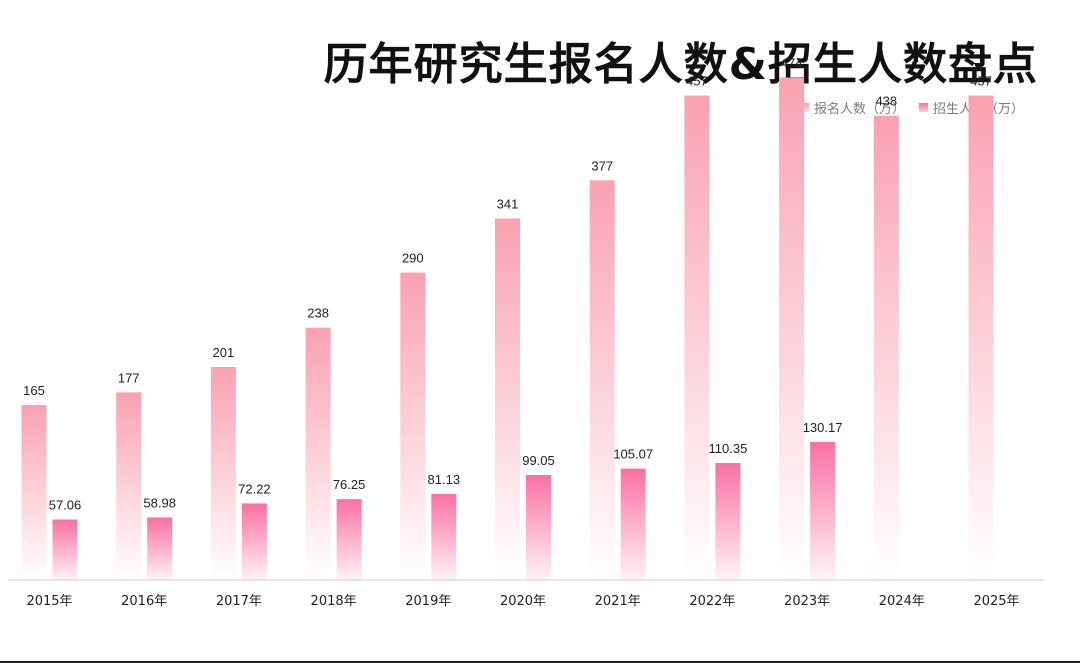 Image resolution: width=1080 pixels, height=663 pixels. Describe the element at coordinates (996, 601) in the screenshot. I see `x-tick-label-10: 2025年` at that location.